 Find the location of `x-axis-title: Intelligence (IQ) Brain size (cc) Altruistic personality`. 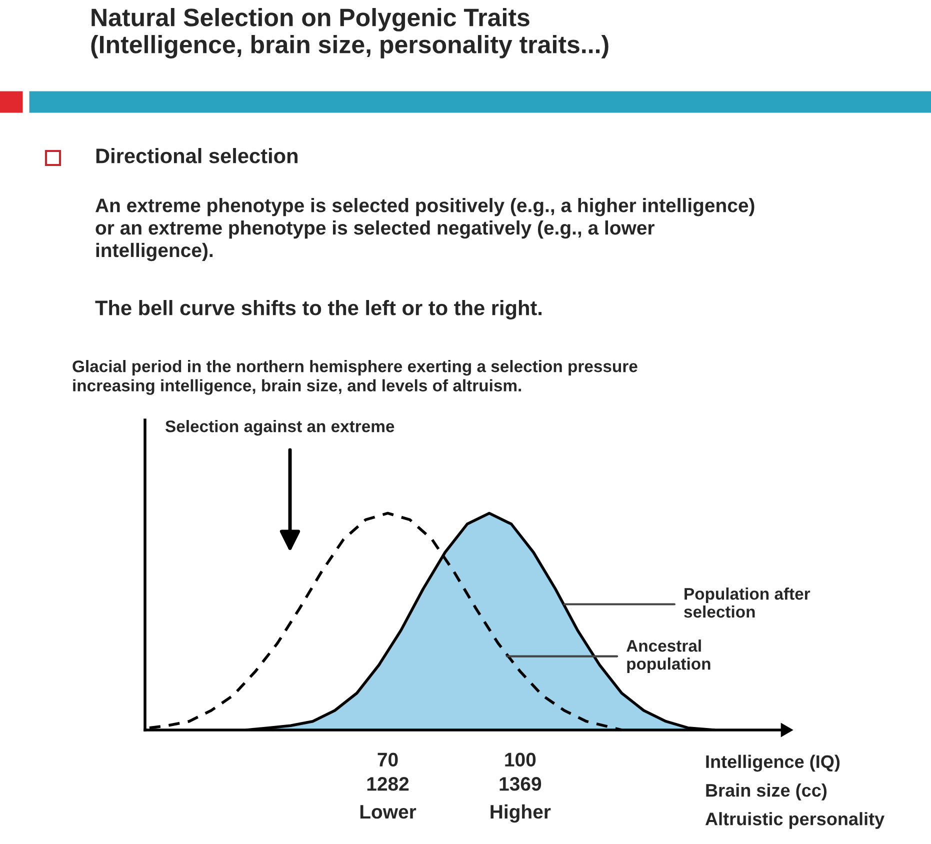

x-axis-title: Intelligence (IQ) Brain size (cc) Altruistic personality is located at coordinates (794, 791).